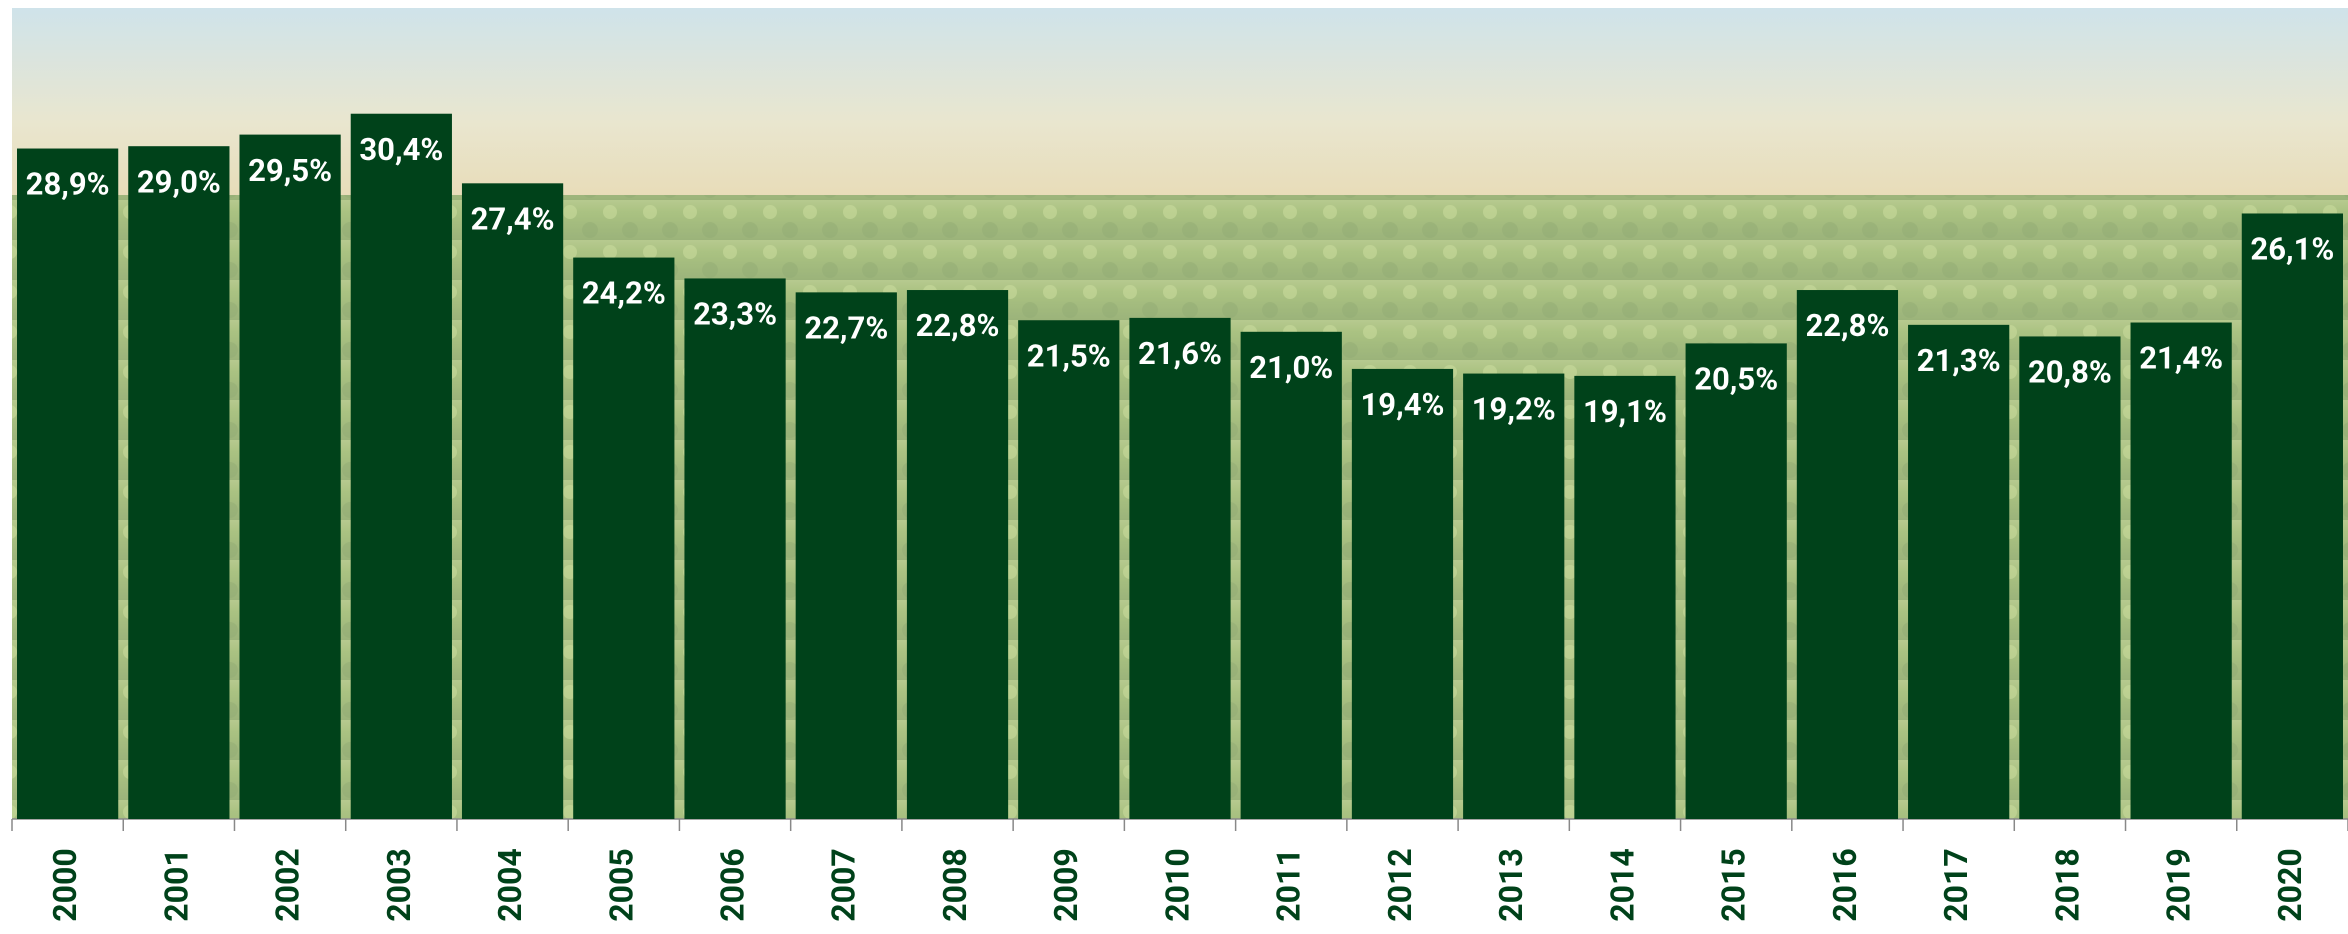  I want to click on value-label: 20,8%, so click(2070, 372).